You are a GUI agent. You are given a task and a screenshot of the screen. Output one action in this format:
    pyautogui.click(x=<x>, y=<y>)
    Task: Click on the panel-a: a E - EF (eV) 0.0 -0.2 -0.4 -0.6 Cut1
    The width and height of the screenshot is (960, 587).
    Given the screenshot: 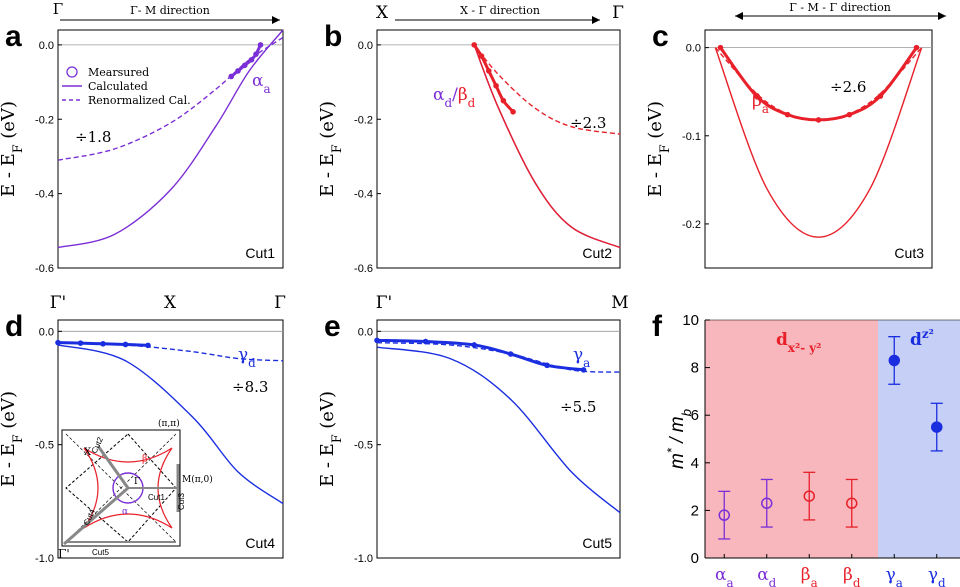 What is the action you would take?
    pyautogui.click(x=142, y=147)
    